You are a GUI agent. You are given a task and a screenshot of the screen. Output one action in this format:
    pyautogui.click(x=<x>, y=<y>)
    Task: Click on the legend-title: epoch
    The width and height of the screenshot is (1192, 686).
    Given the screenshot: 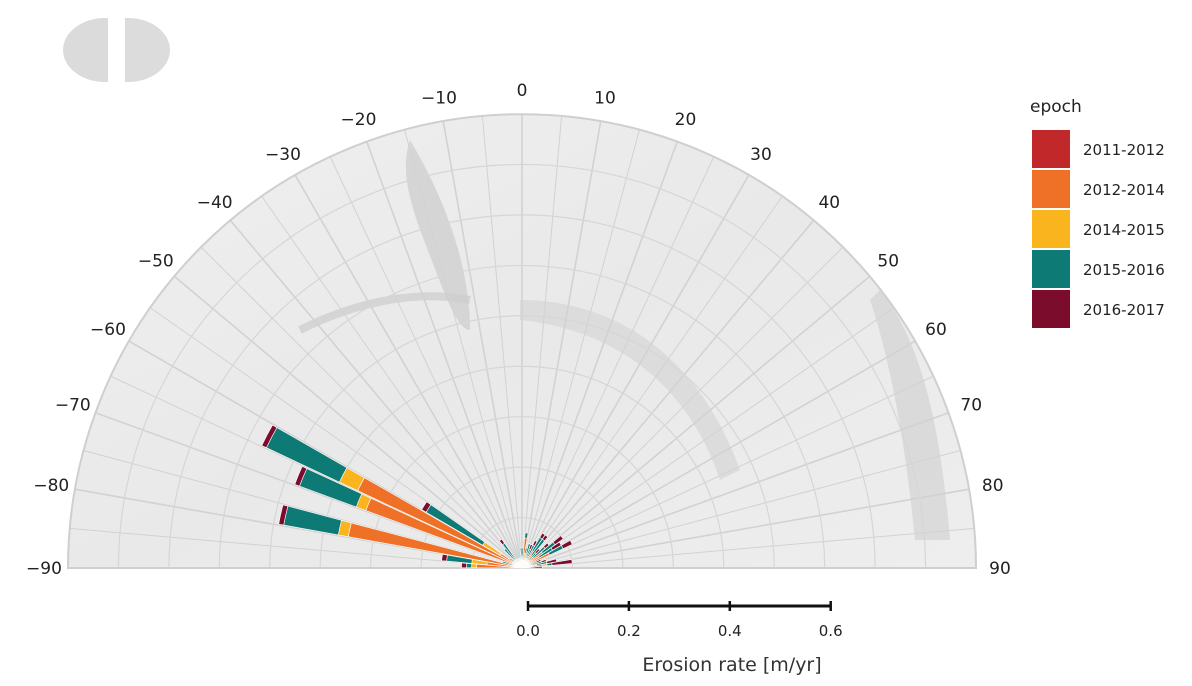 What is the action you would take?
    pyautogui.click(x=1056, y=107)
    